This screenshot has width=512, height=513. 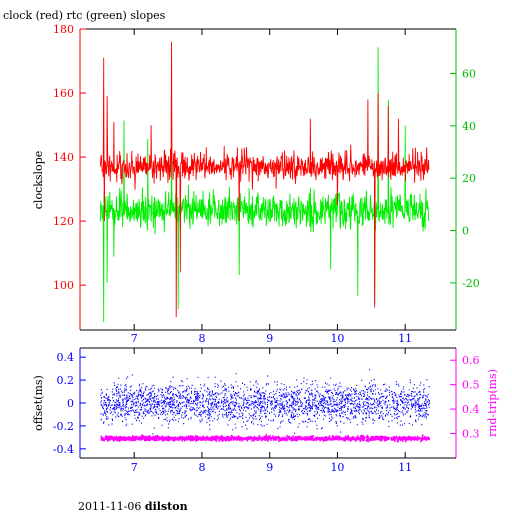 I want to click on y2-tick-label: 40, so click(x=469, y=126).